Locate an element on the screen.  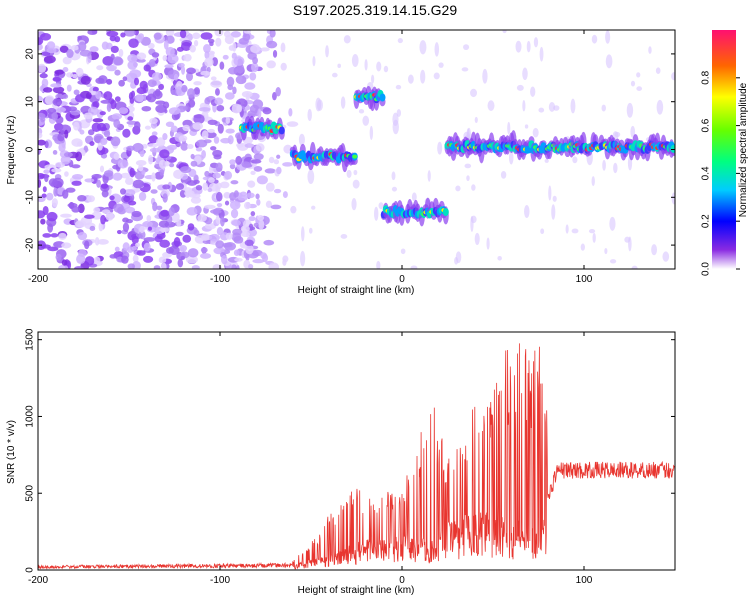
colorbar-tick-label: 0.0 is located at coordinates (706, 269).